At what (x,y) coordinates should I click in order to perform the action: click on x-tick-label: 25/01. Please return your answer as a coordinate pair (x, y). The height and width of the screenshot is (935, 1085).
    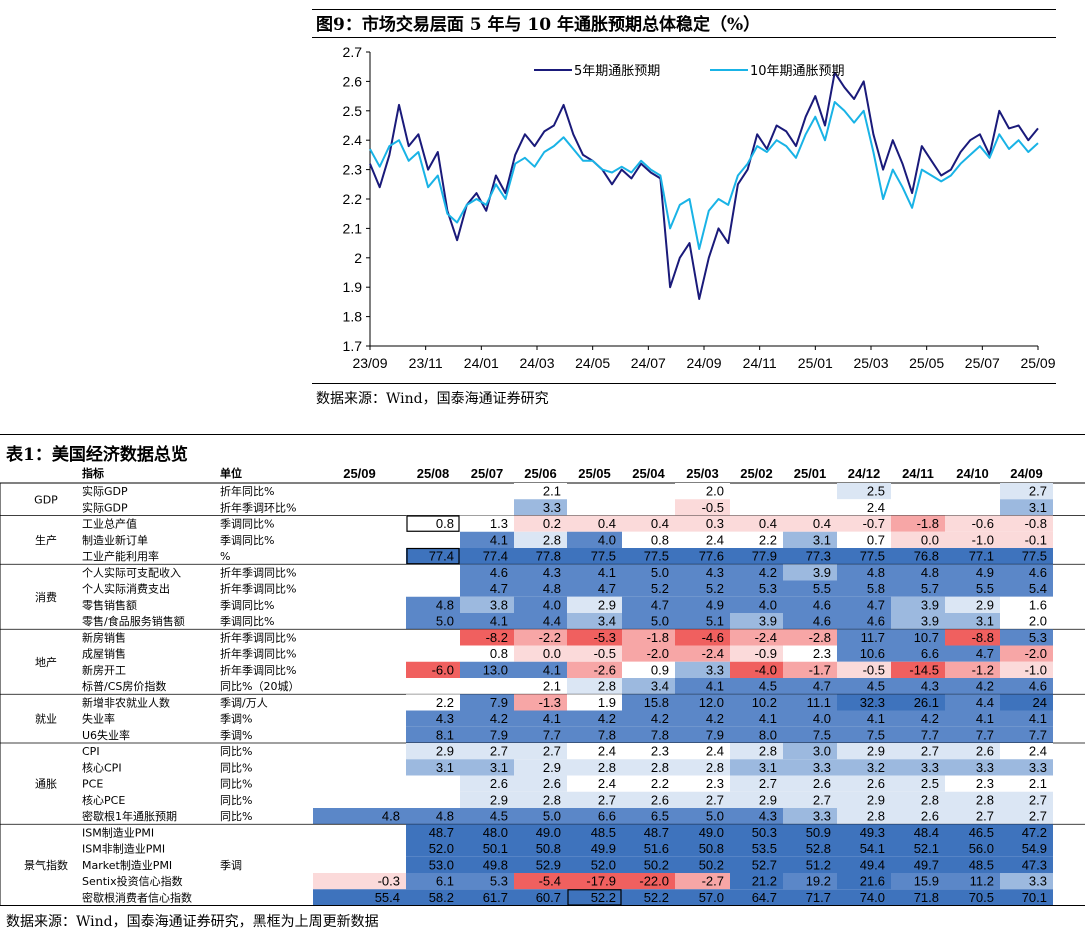
    Looking at the image, I should click on (815, 363).